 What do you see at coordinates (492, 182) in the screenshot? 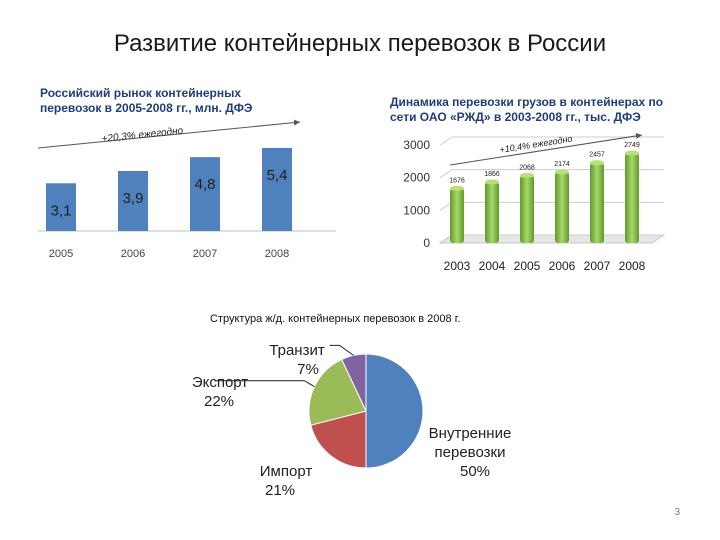
I see `bar-top-2004` at bounding box center [492, 182].